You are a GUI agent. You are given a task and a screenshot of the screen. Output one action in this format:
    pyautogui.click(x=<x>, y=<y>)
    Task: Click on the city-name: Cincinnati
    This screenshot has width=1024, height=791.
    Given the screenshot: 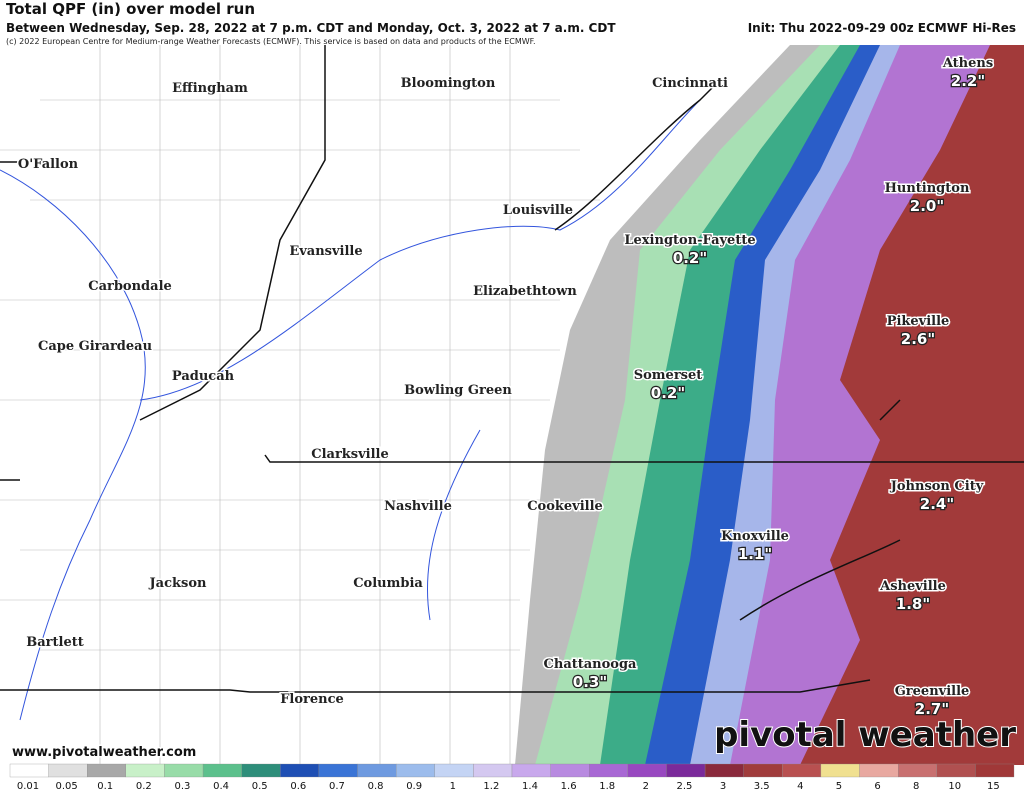 What is the action you would take?
    pyautogui.click(x=690, y=83)
    